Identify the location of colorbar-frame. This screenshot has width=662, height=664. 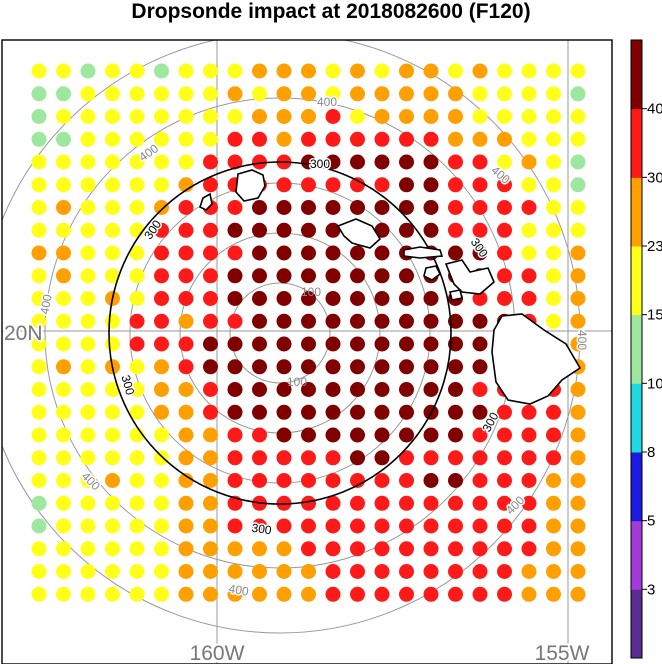
(636, 349).